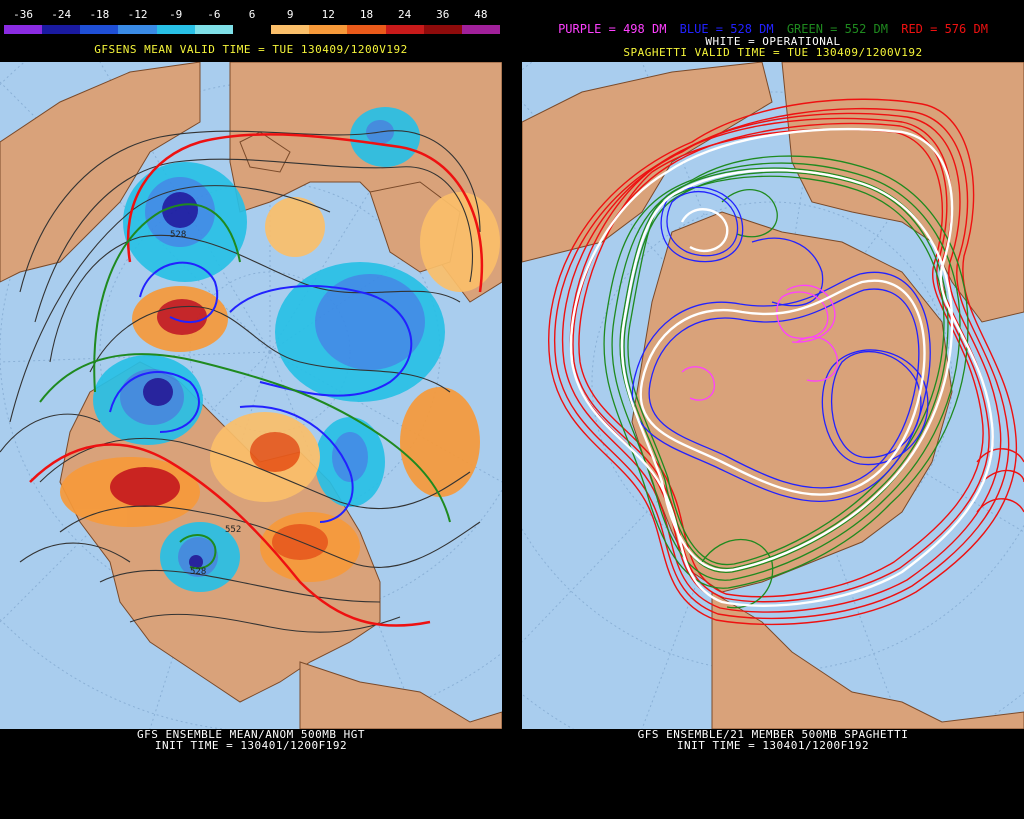  Describe the element at coordinates (328, 14) in the screenshot. I see `colorbar-tick-label: 12` at that location.